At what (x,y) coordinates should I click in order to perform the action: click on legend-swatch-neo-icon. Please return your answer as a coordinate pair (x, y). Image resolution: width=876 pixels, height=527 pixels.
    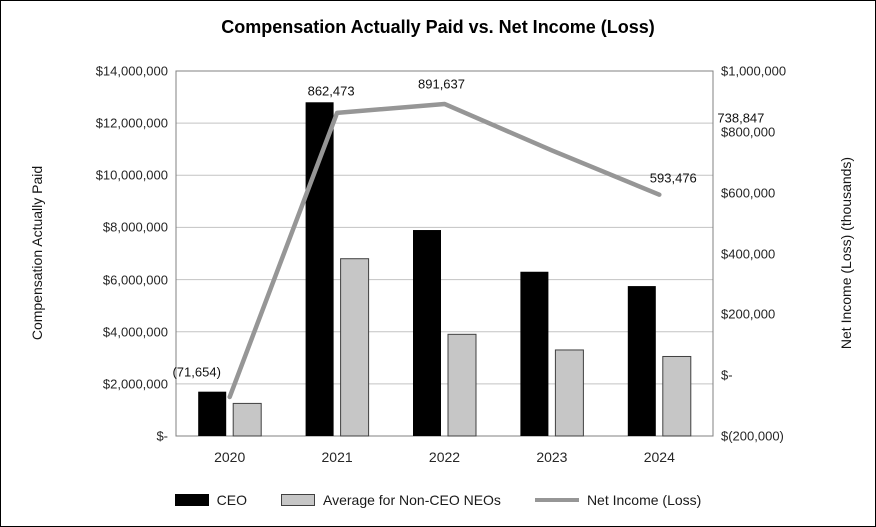
    Looking at the image, I should click on (298, 500).